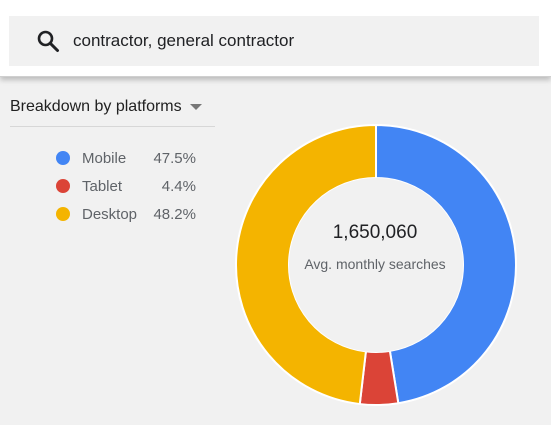 This screenshot has height=425, width=551. Describe the element at coordinates (178, 186) in the screenshot. I see `legend-value-tablet: 4.4%` at that location.